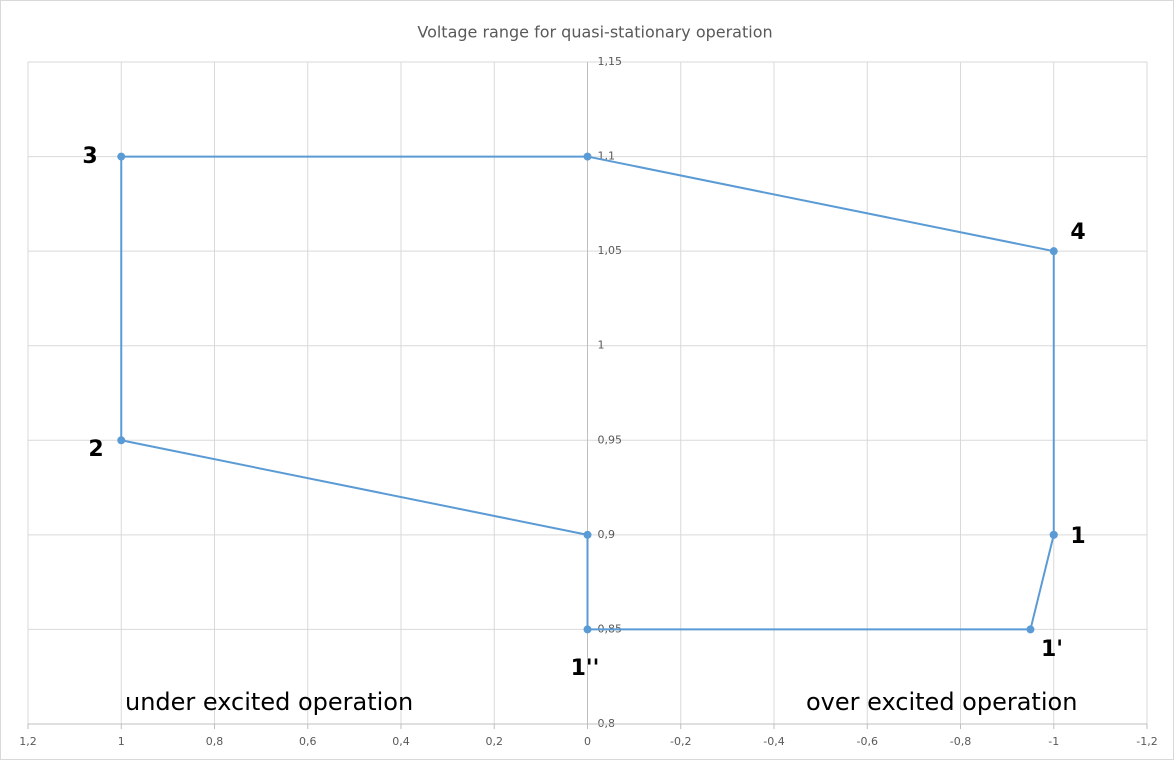 The height and width of the screenshot is (764, 1174). Describe the element at coordinates (610, 250) in the screenshot. I see `y-tick-label: 1,05` at that location.